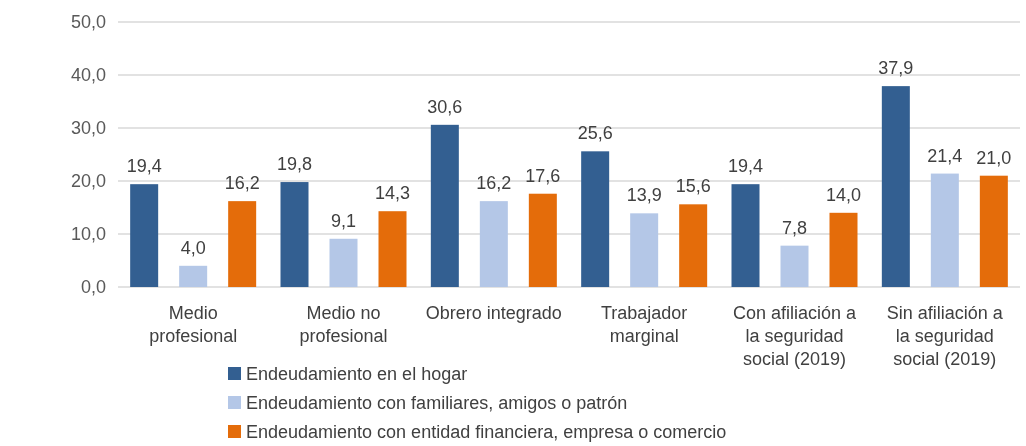  Describe the element at coordinates (392, 193) in the screenshot. I see `data-label: 14,3` at that location.